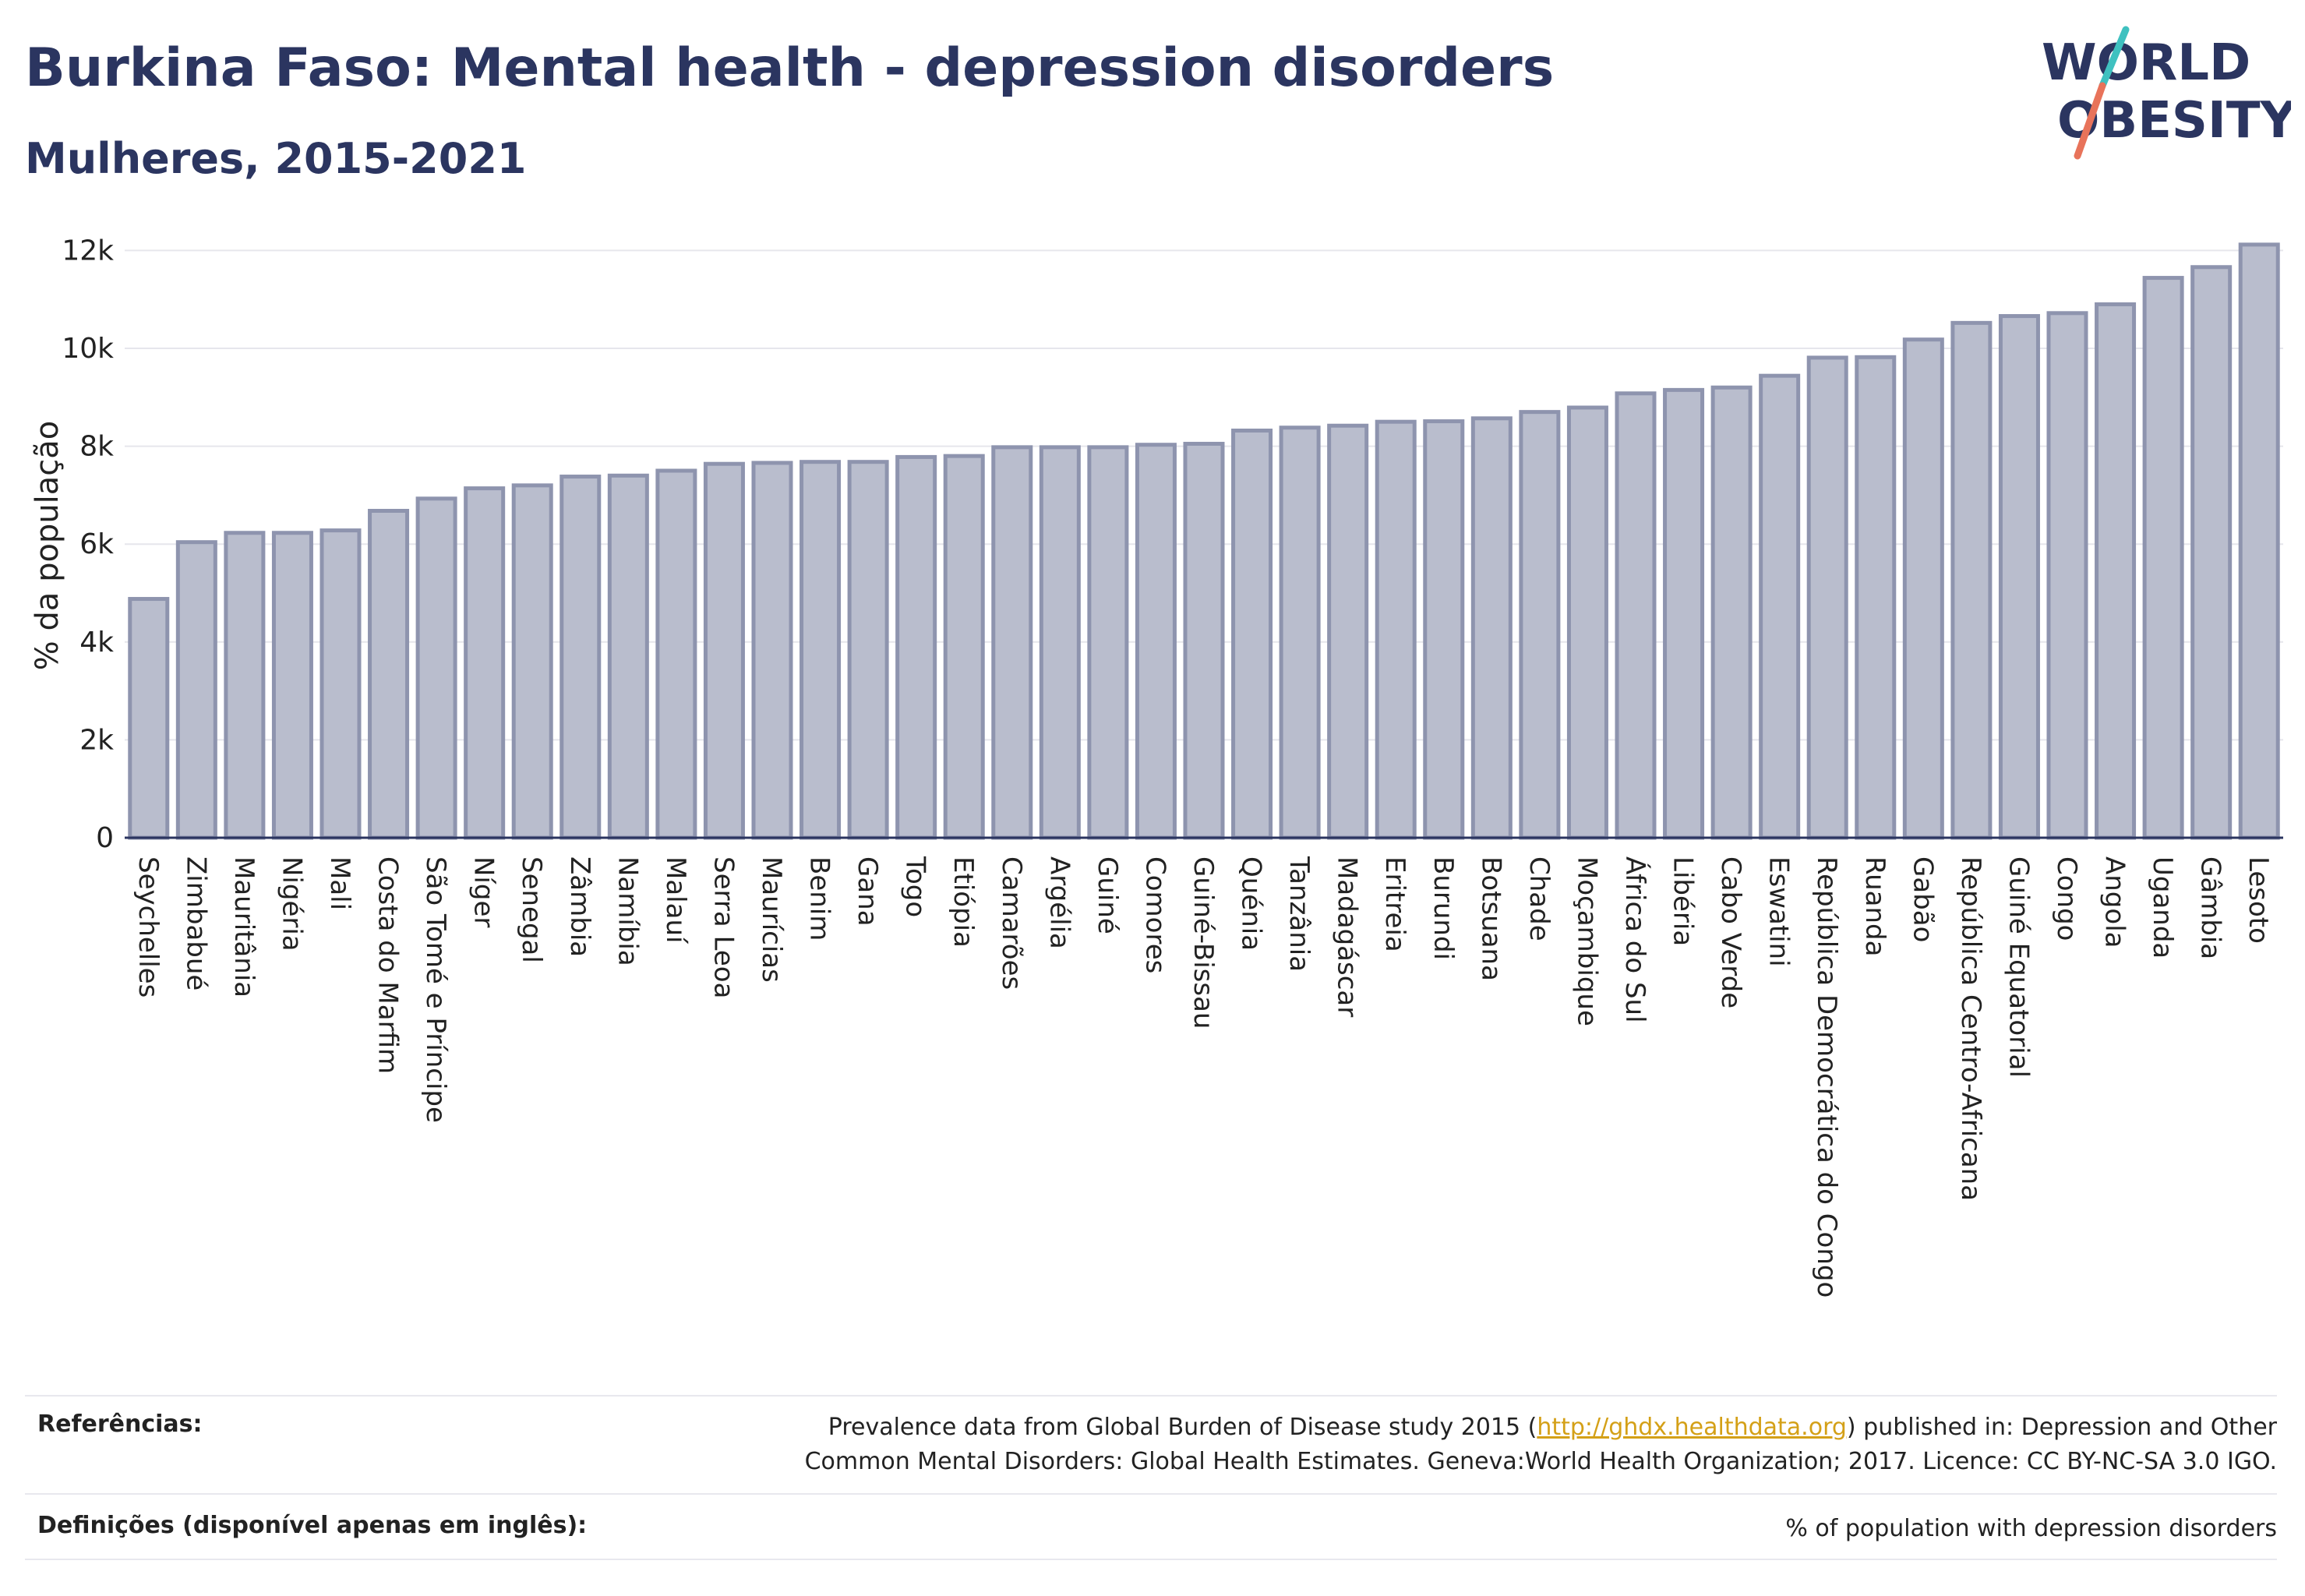  I want to click on x-tick-label: África do Sul, so click(1635, 939).